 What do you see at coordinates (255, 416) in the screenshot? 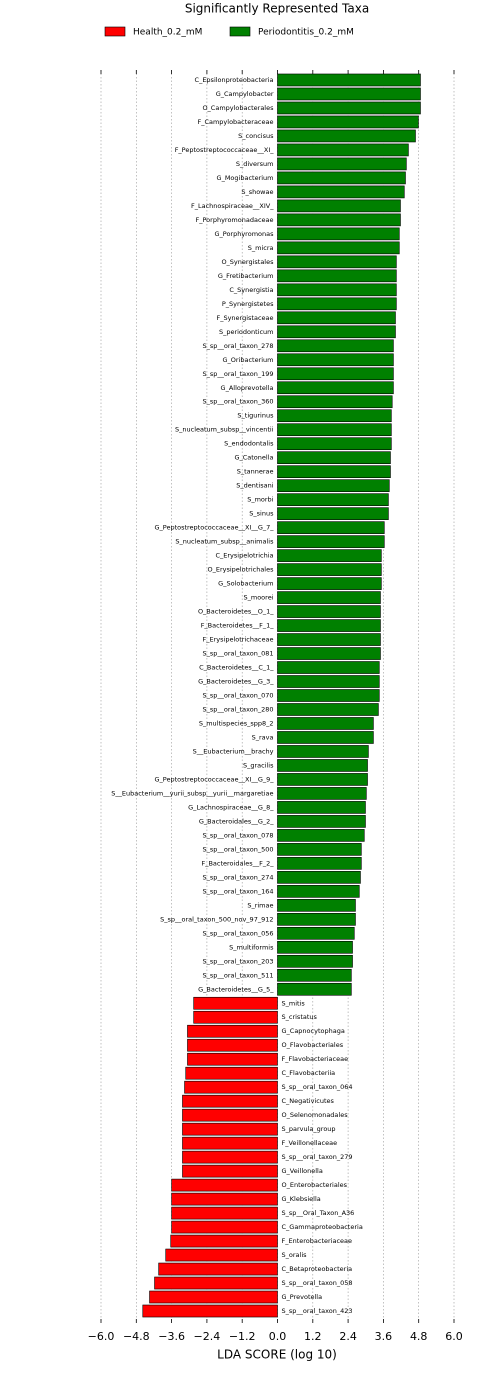
I see `category-label: S_tigurinus` at bounding box center [255, 416].